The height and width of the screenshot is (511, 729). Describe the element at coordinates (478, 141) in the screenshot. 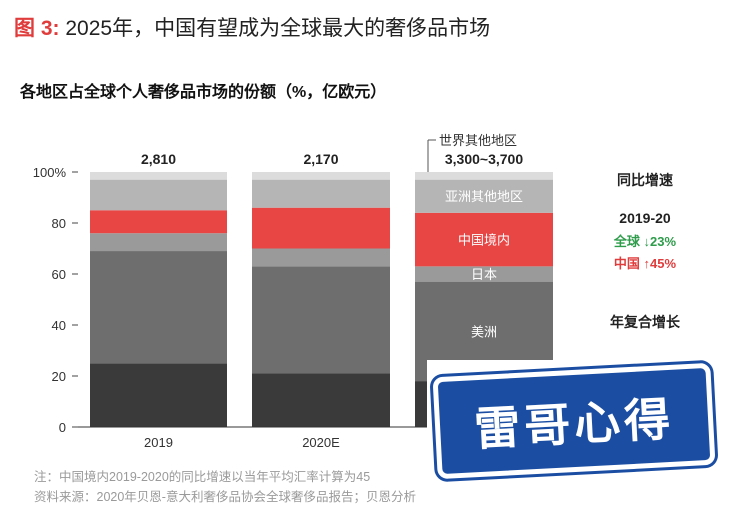

I see `callout-label: 世界其他地区` at that location.